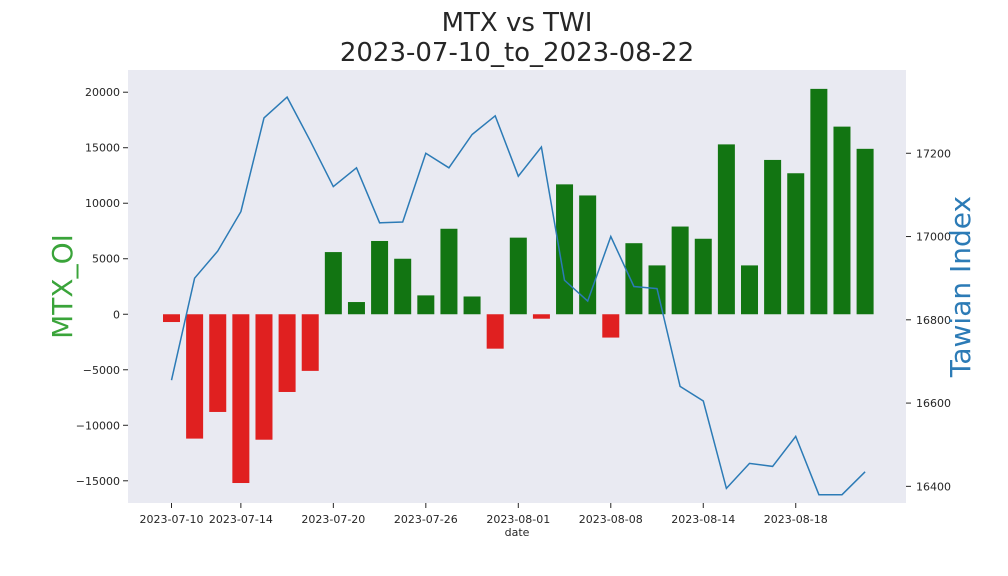 The height and width of the screenshot is (576, 1008). Describe the element at coordinates (116, 314) in the screenshot. I see `y-left-tick-label: 0` at that location.